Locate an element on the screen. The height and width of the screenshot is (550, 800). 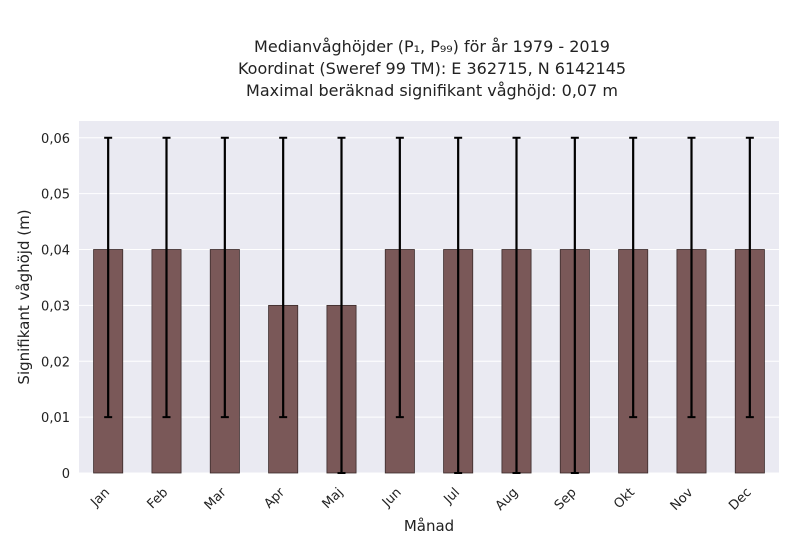
y-tick-label: 0,04 is located at coordinates (55, 251).